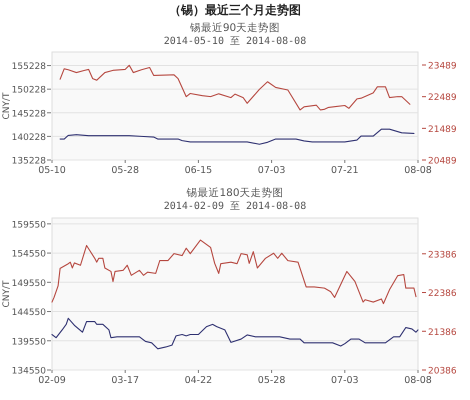 This screenshot has height=400, width=470. What do you see at coordinates (198, 380) in the screenshot?
I see `x-tick-label: 04-22` at bounding box center [198, 380].